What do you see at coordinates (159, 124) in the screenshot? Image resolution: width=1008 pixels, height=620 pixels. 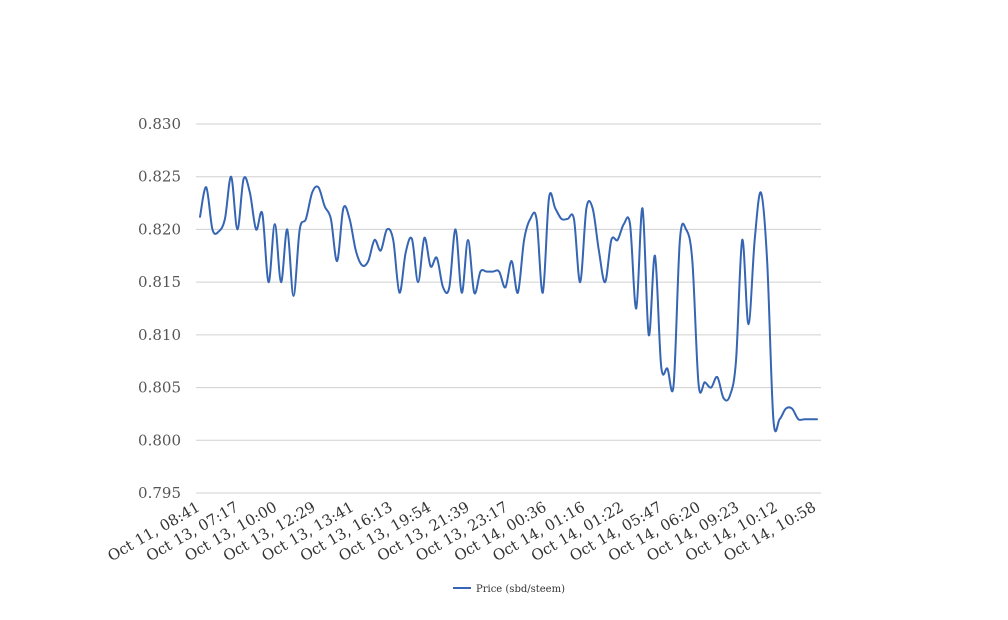 I see `y-tick-label: 0.830` at bounding box center [159, 124].